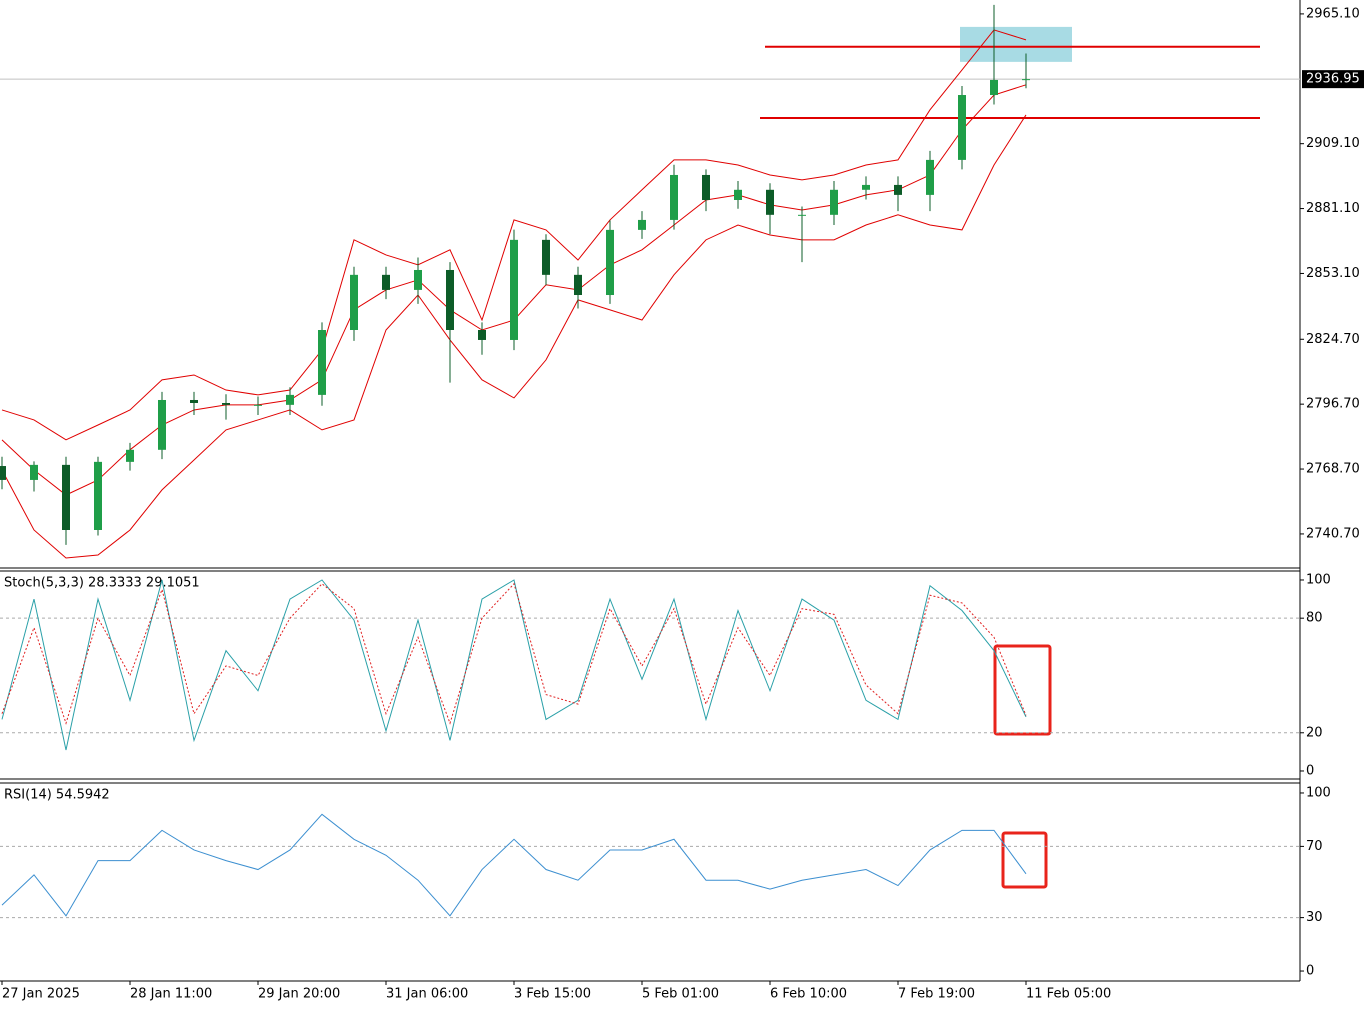  I want to click on x-tick-label: 11 Feb 05:00, so click(1068, 994).